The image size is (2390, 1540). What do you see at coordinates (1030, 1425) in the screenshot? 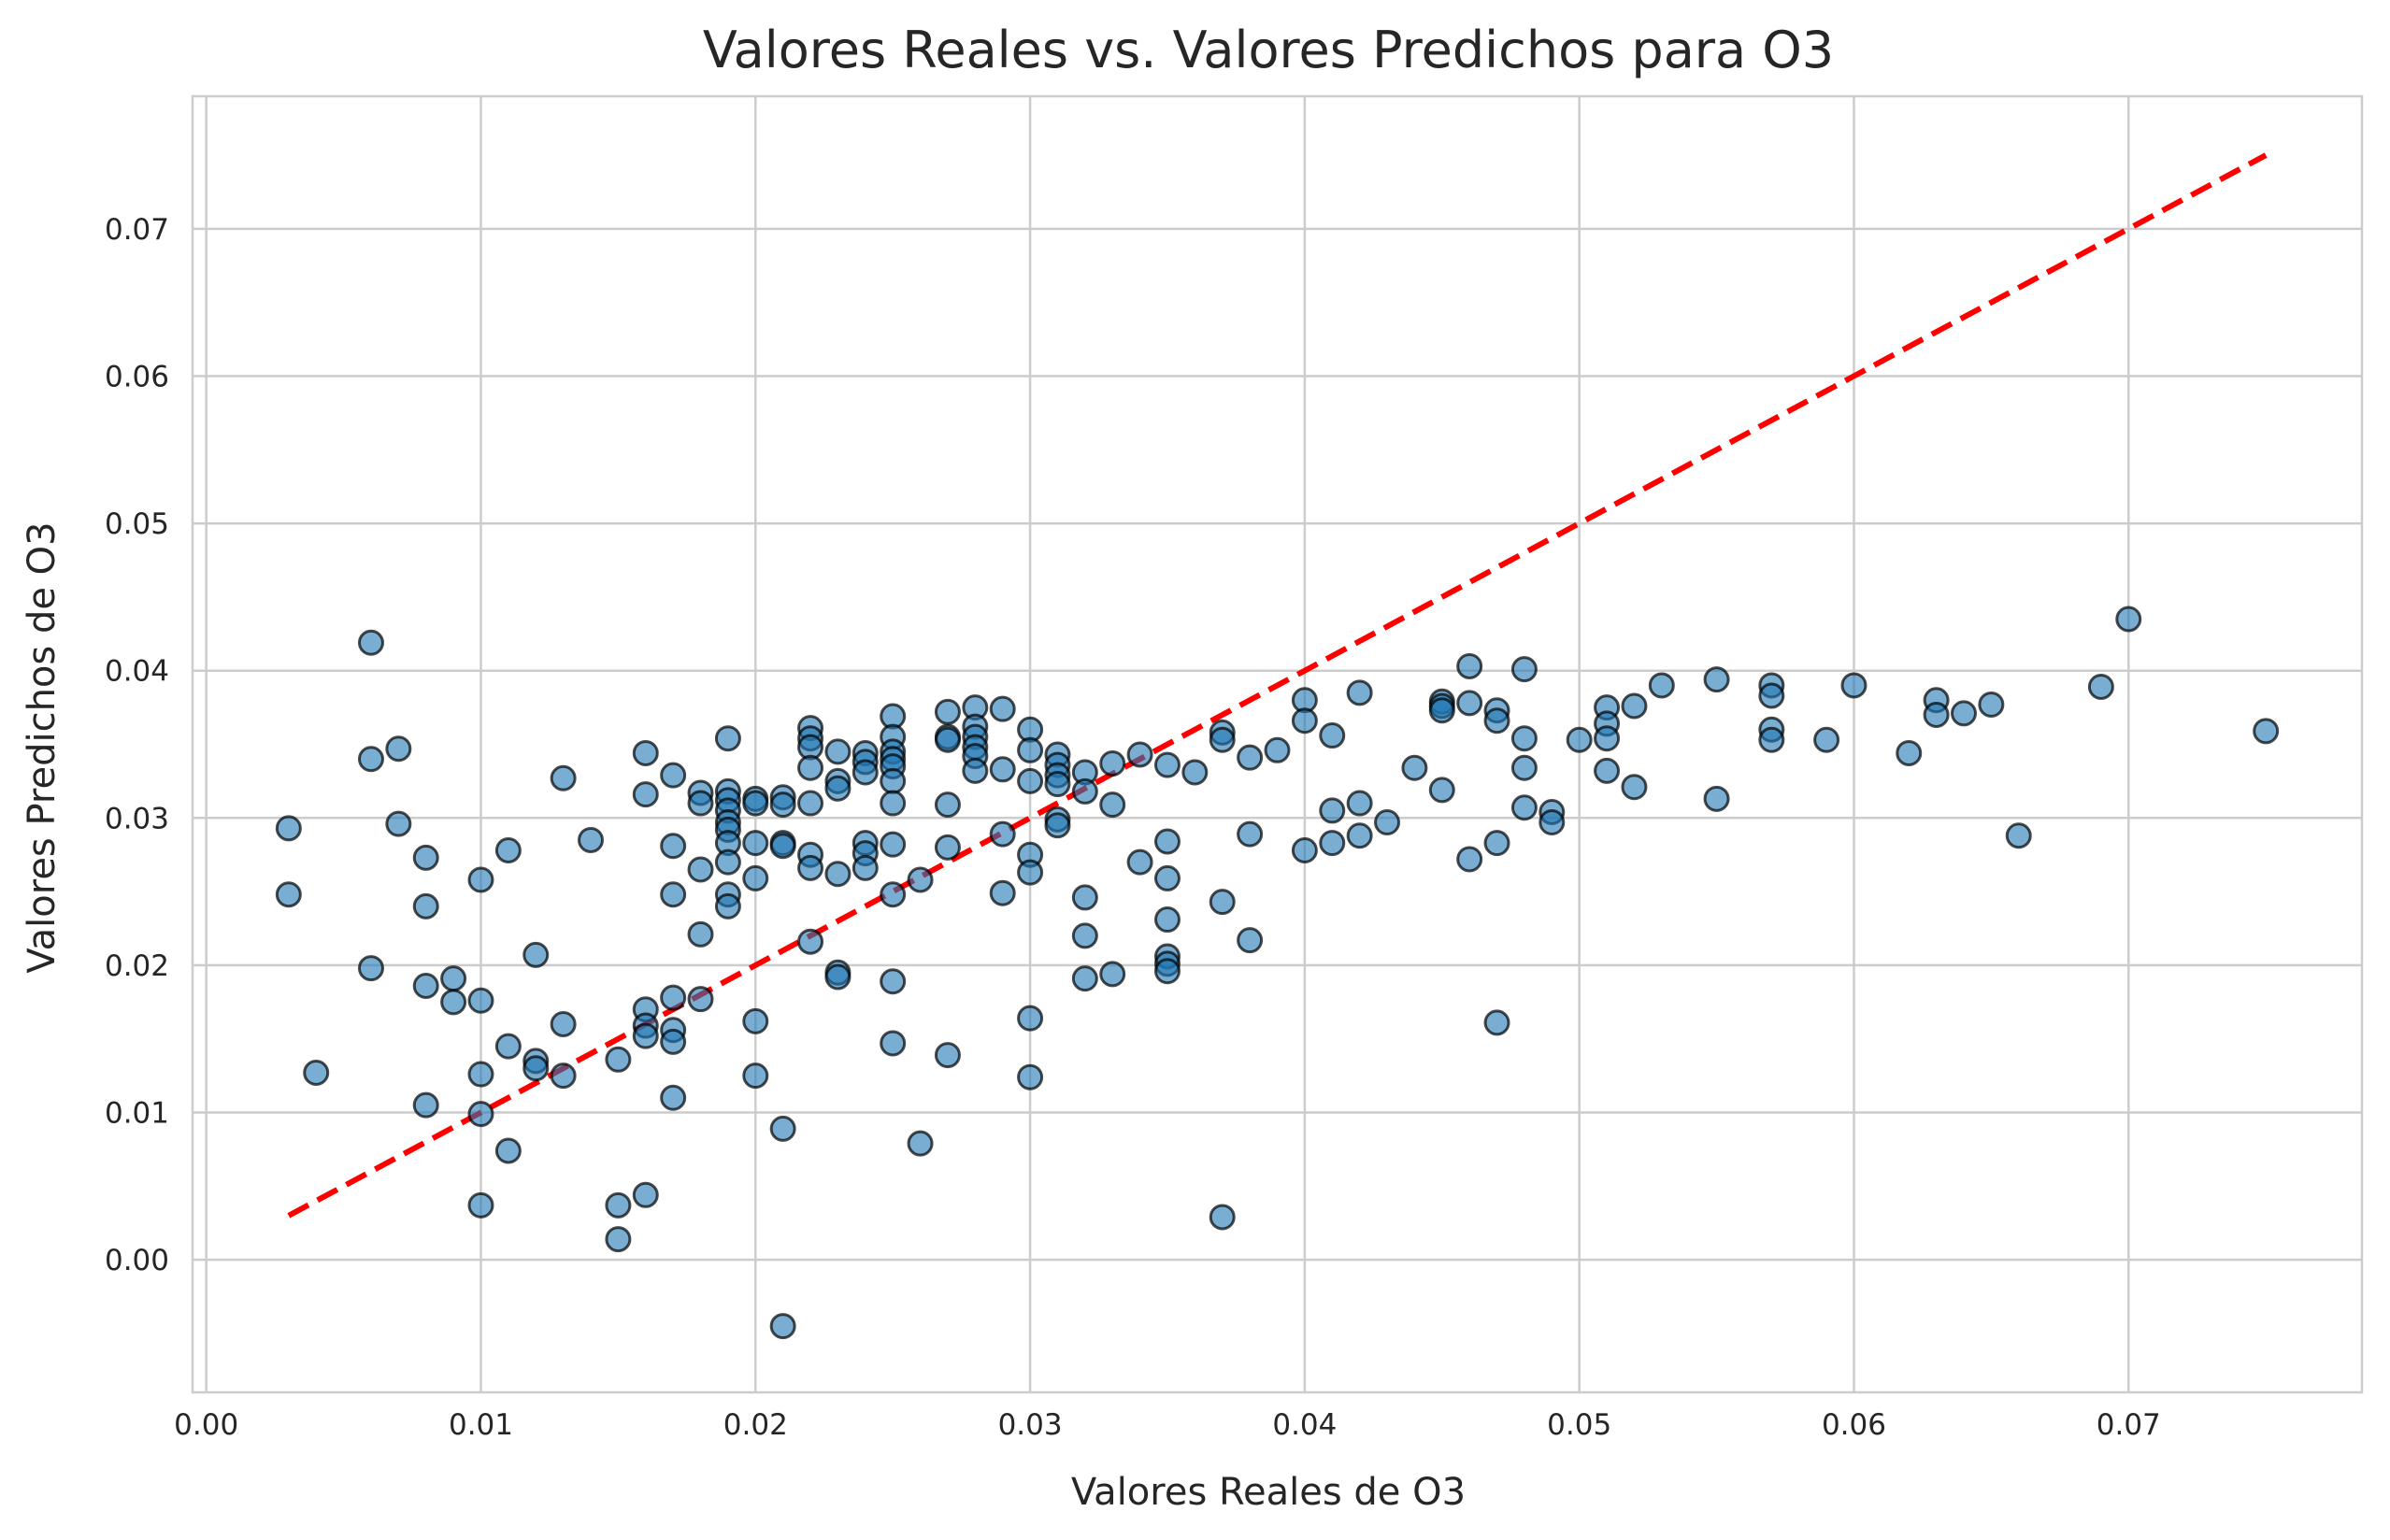
I see `x-tick-label: 0.03` at bounding box center [1030, 1425].